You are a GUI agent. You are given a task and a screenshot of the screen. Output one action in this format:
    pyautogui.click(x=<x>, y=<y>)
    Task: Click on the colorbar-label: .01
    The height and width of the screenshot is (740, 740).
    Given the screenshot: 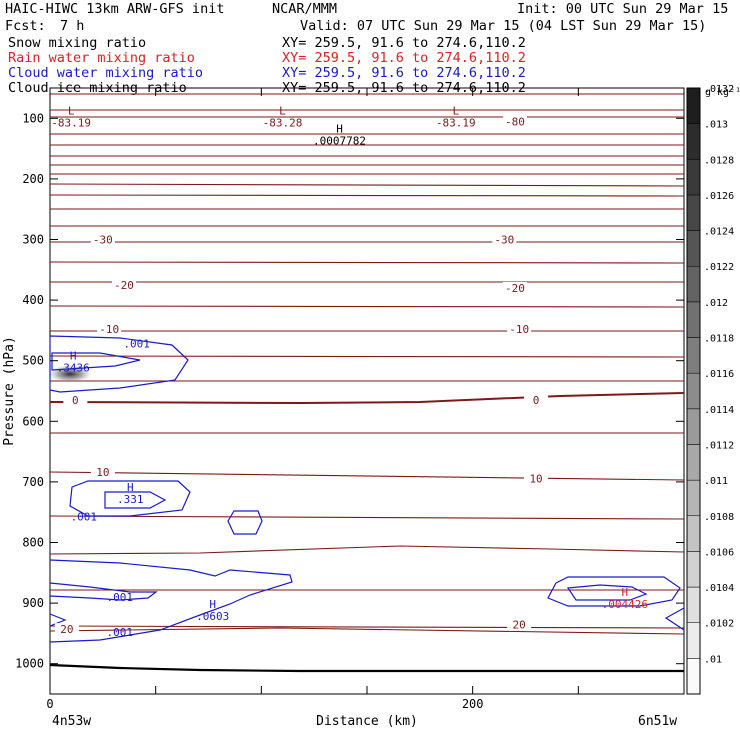 What is the action you would take?
    pyautogui.click(x=713, y=659)
    